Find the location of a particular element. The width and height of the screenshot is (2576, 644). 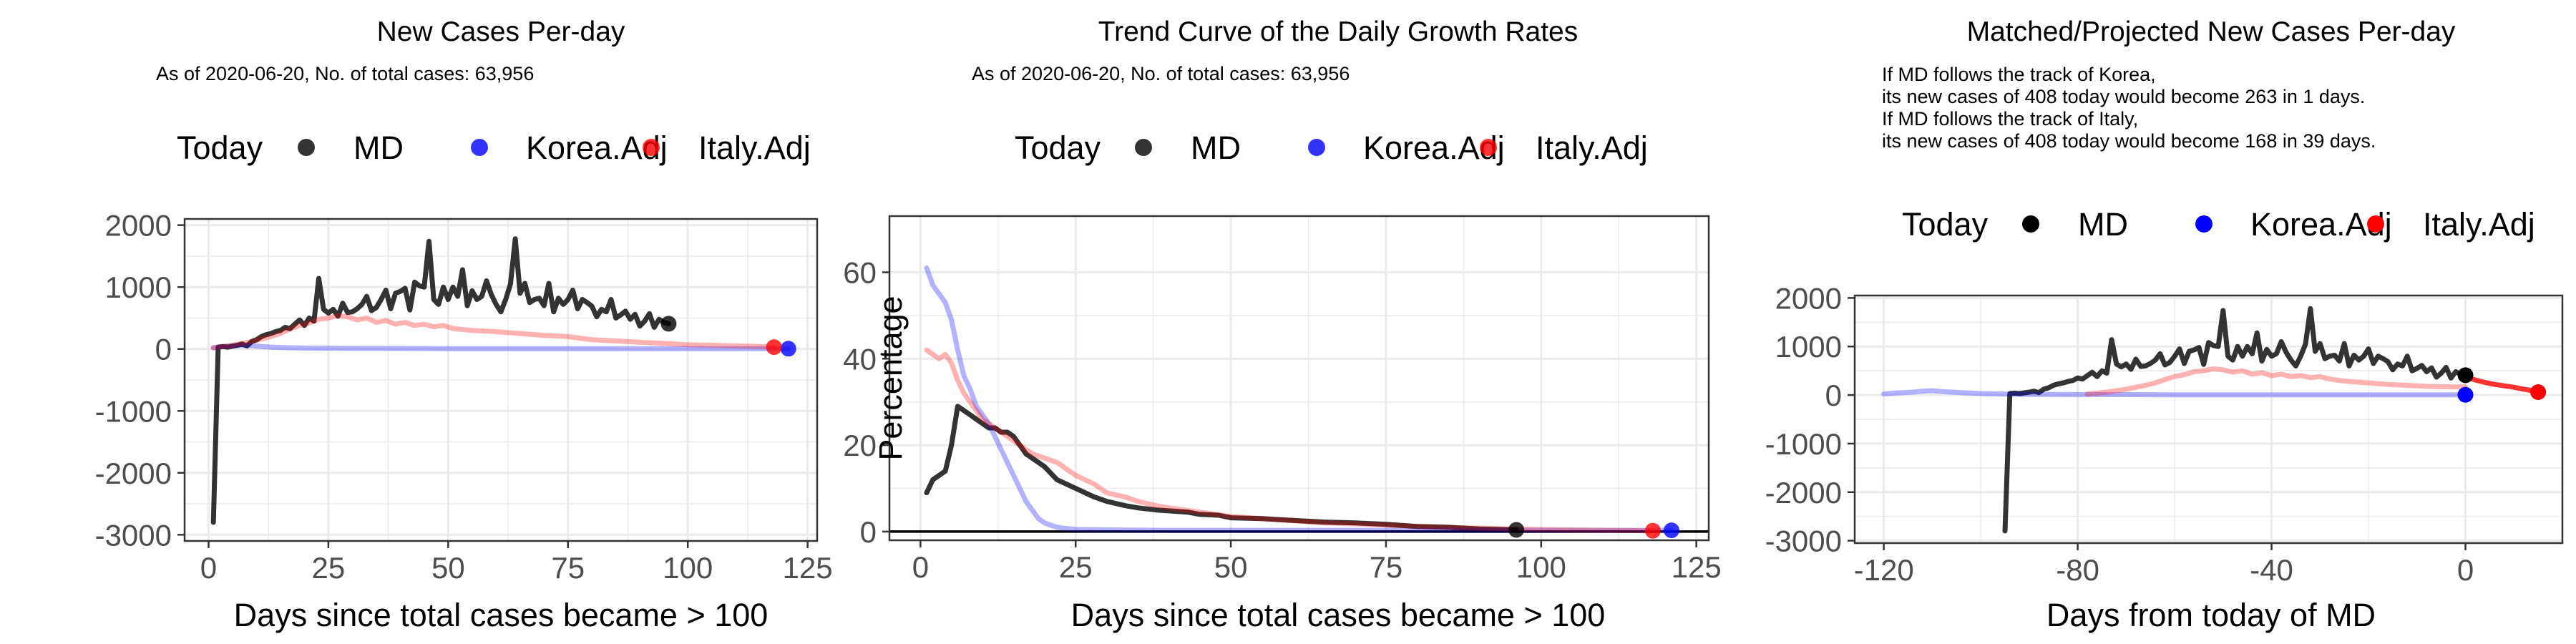

y-tick-label: 60 is located at coordinates (860, 273).